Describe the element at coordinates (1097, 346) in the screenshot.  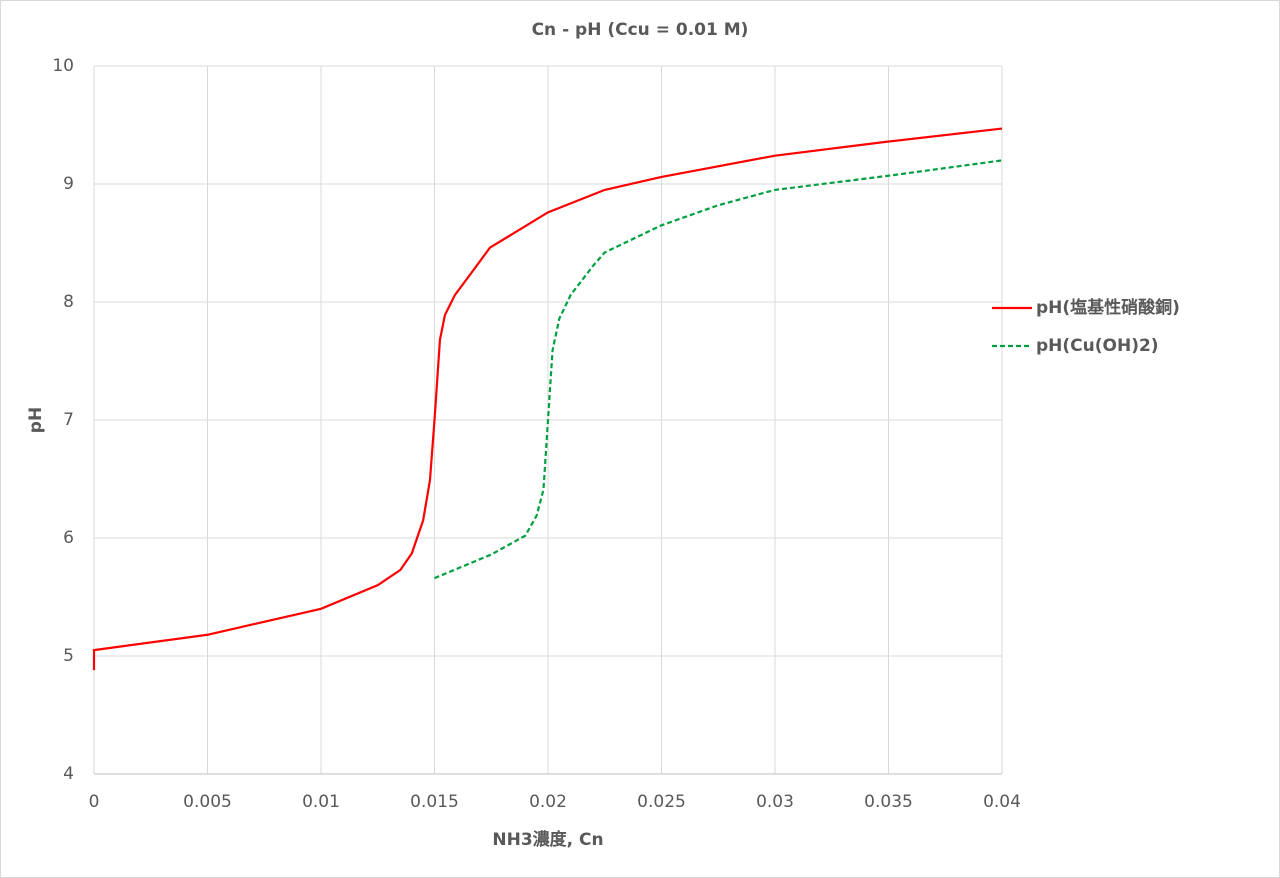
I see `legend-label: pH(Cu(OH)2)` at that location.